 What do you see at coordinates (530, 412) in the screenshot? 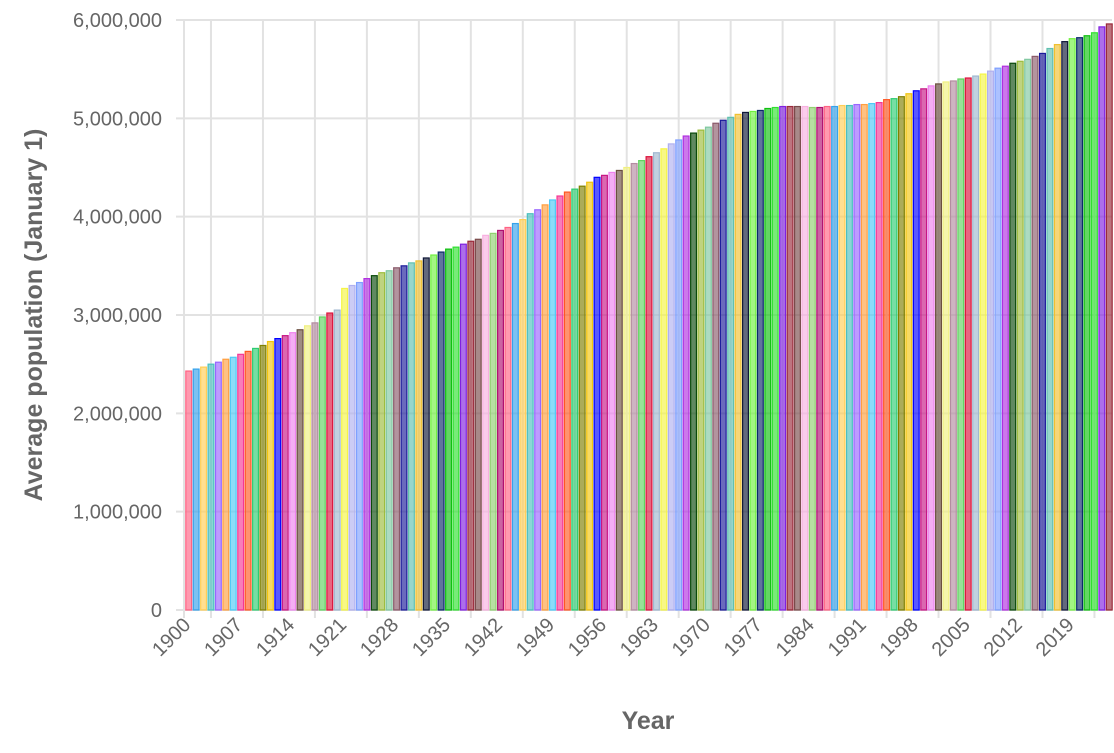
I see `bar-1946` at bounding box center [530, 412].